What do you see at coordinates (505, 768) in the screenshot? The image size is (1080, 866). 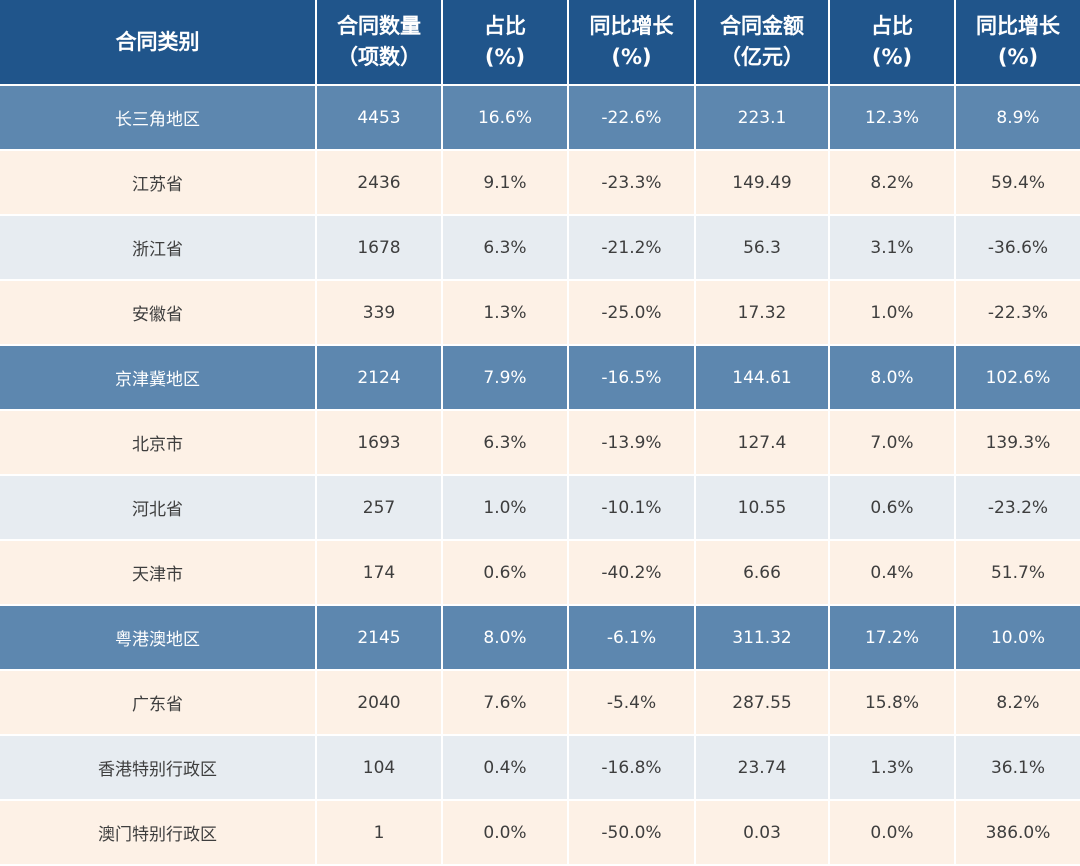 I see `cell-count-share: 0.4%` at bounding box center [505, 768].